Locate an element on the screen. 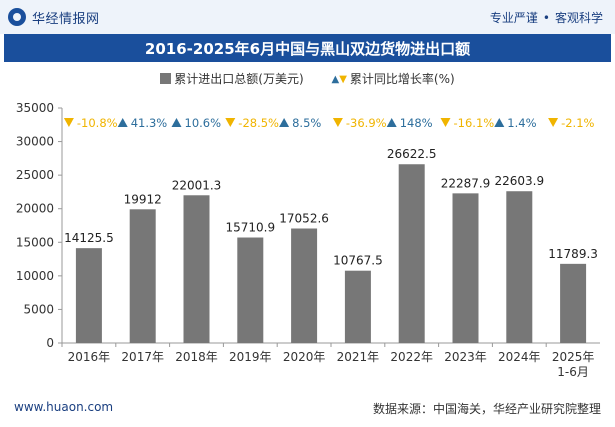  growth-label: -16.1% is located at coordinates (474, 123).